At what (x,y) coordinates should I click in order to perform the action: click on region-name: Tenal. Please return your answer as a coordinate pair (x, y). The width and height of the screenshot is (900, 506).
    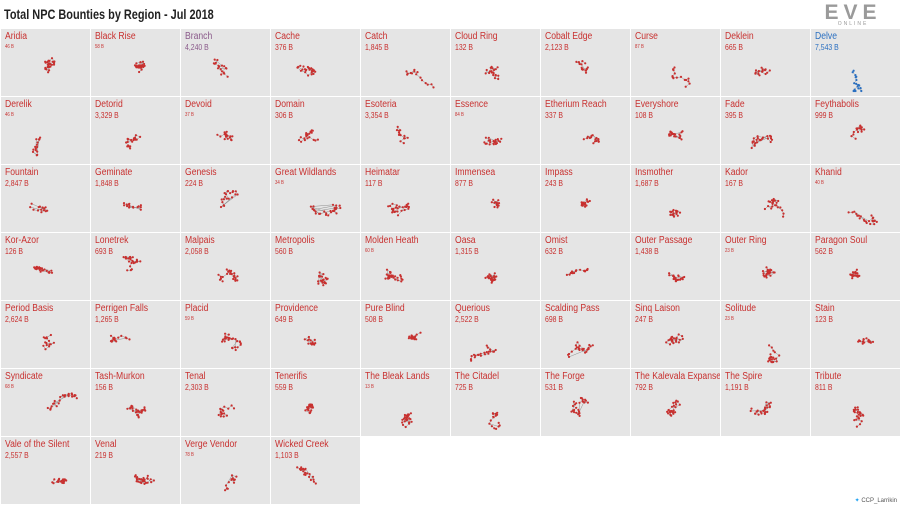
    Looking at the image, I should click on (195, 376).